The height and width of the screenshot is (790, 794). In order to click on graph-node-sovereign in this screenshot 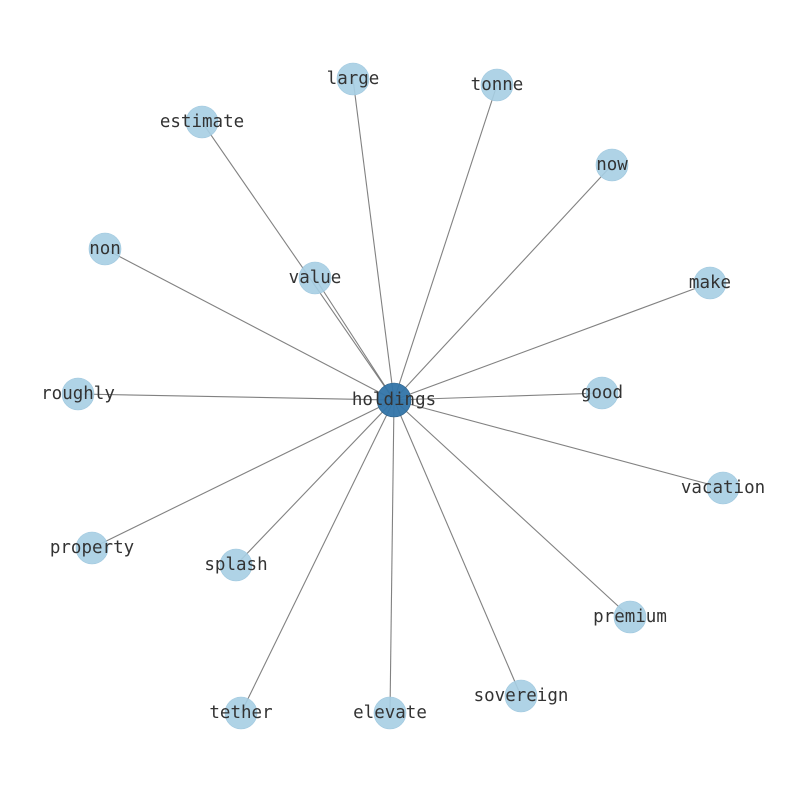, I will do `click(521, 696)`.